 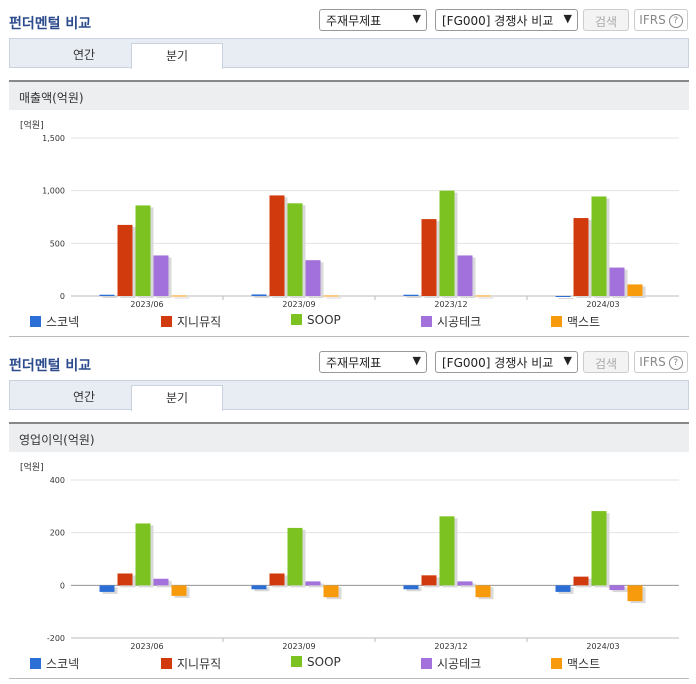 What do you see at coordinates (450, 304) in the screenshot?
I see `x-tick-label: 2023/12` at bounding box center [450, 304].